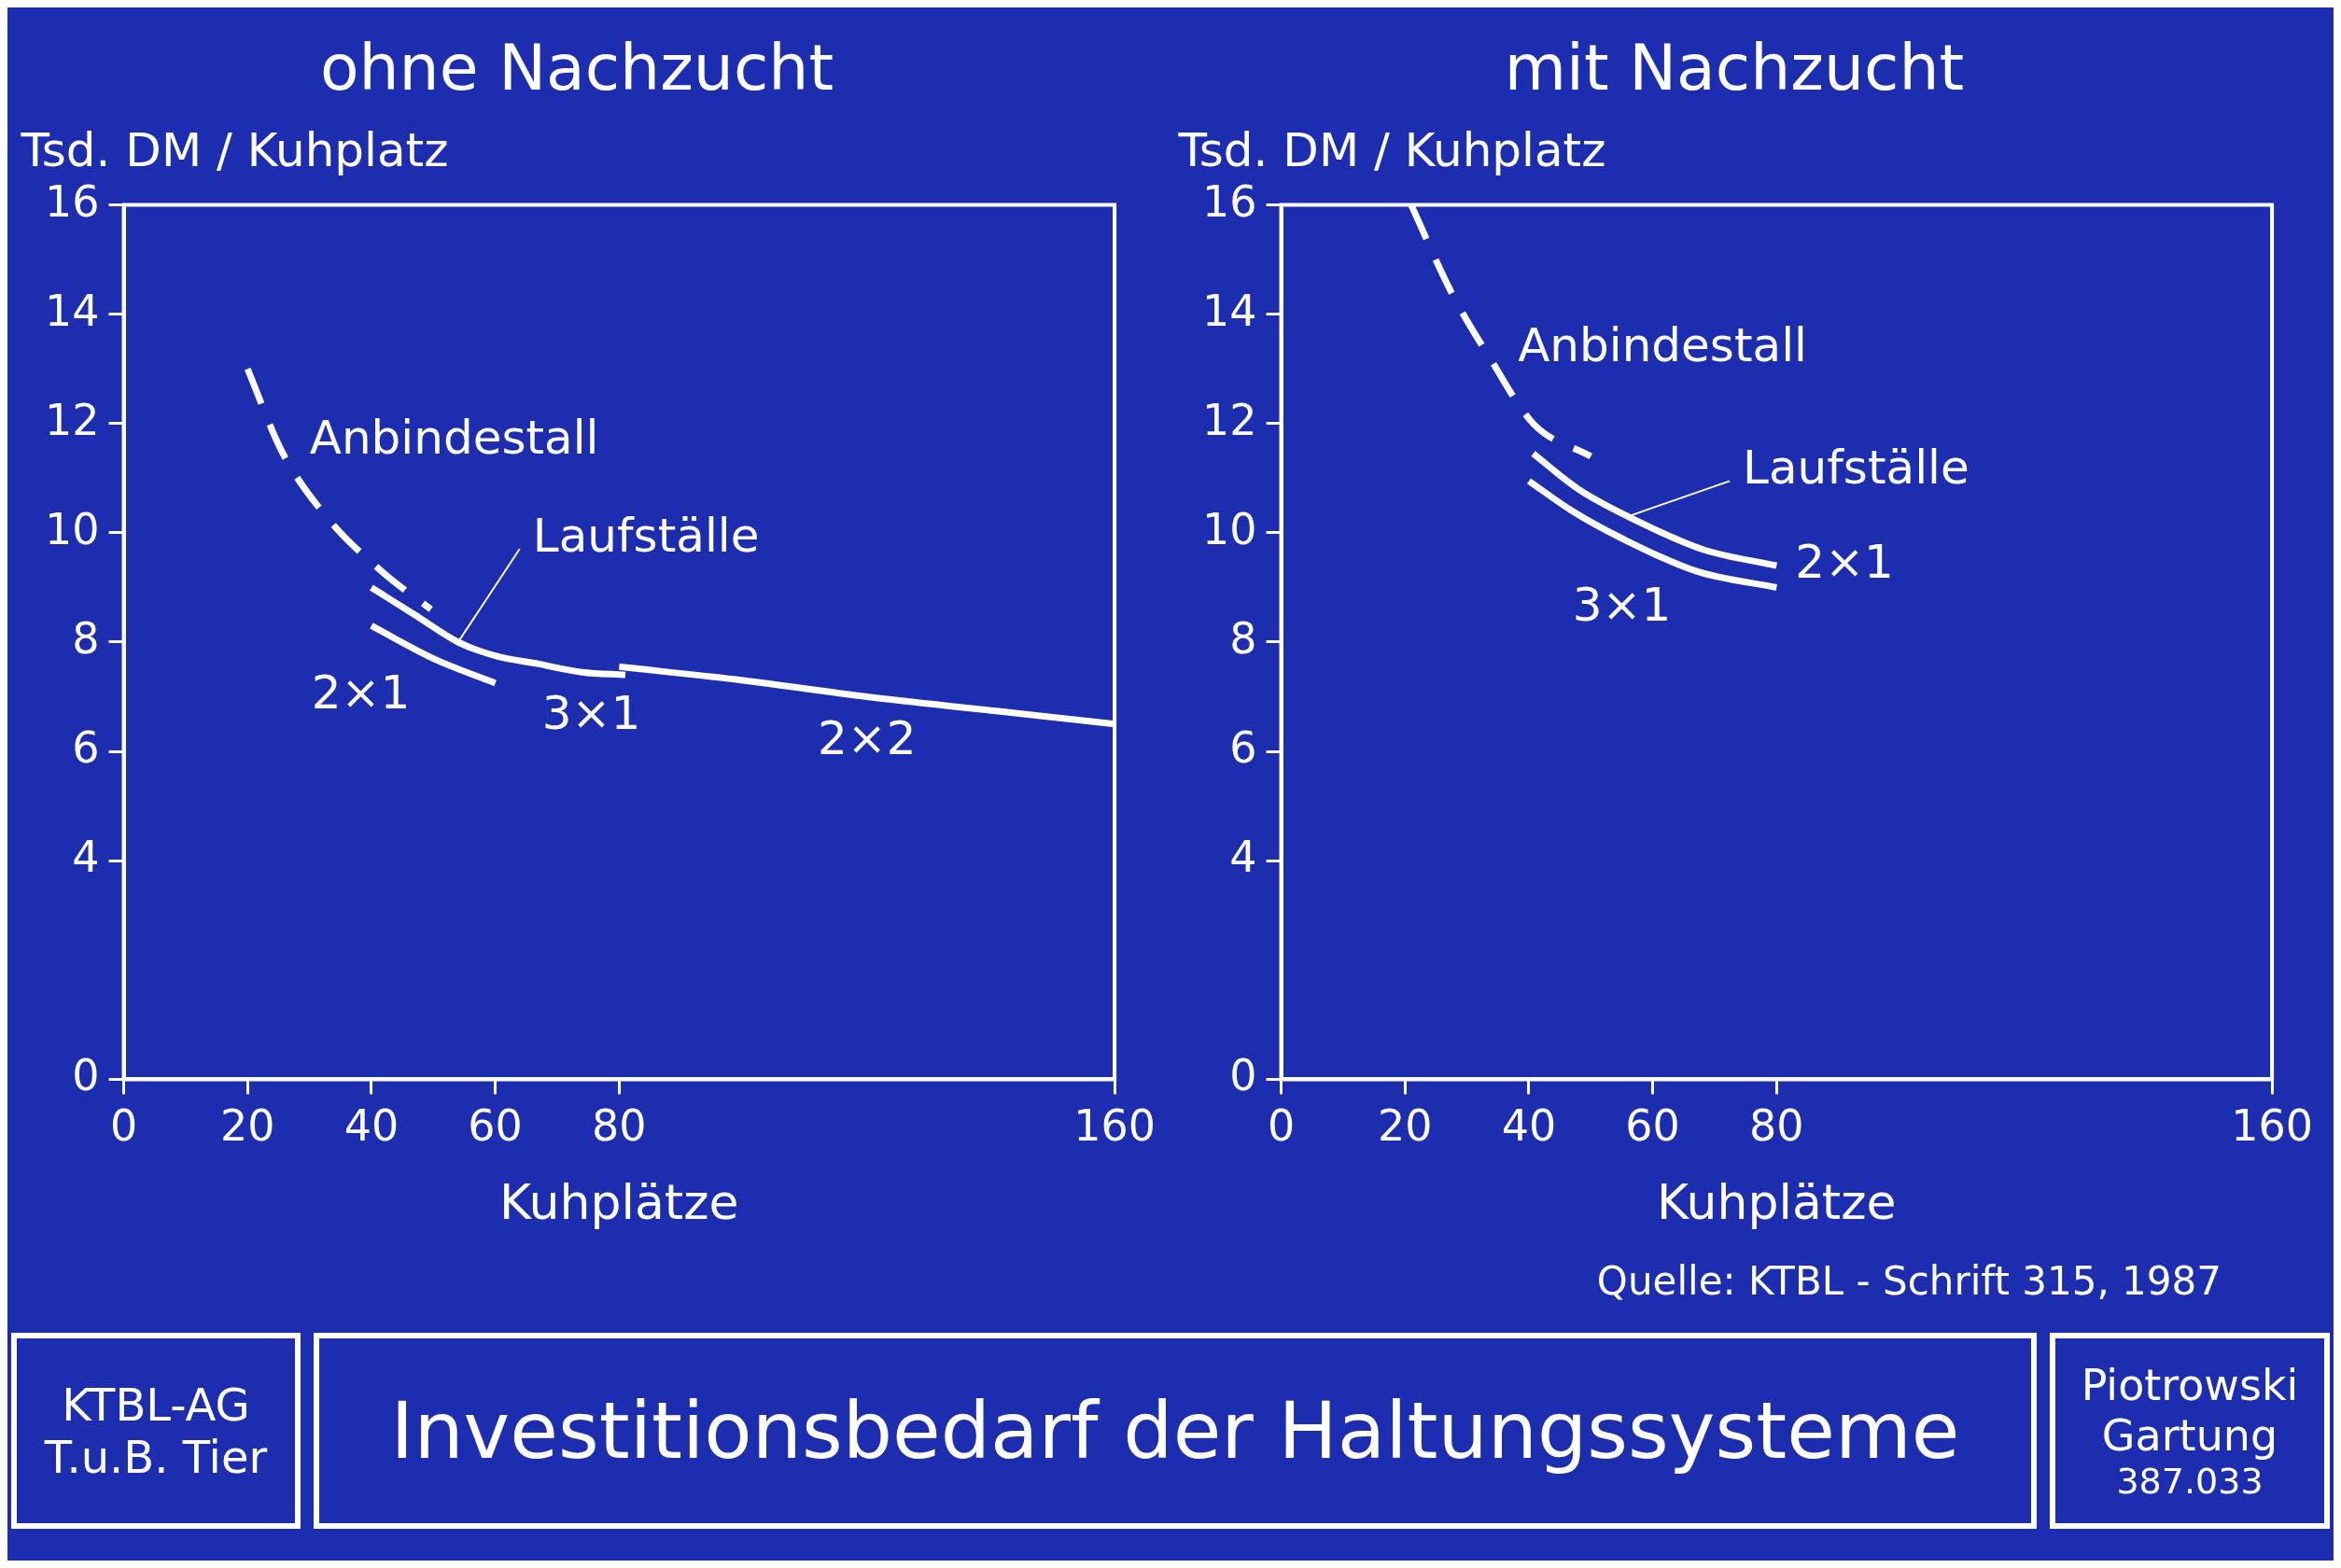 This screenshot has width=2341, height=1568. What do you see at coordinates (1734, 68) in the screenshot?
I see `chart-title: mit Nachzucht` at bounding box center [1734, 68].